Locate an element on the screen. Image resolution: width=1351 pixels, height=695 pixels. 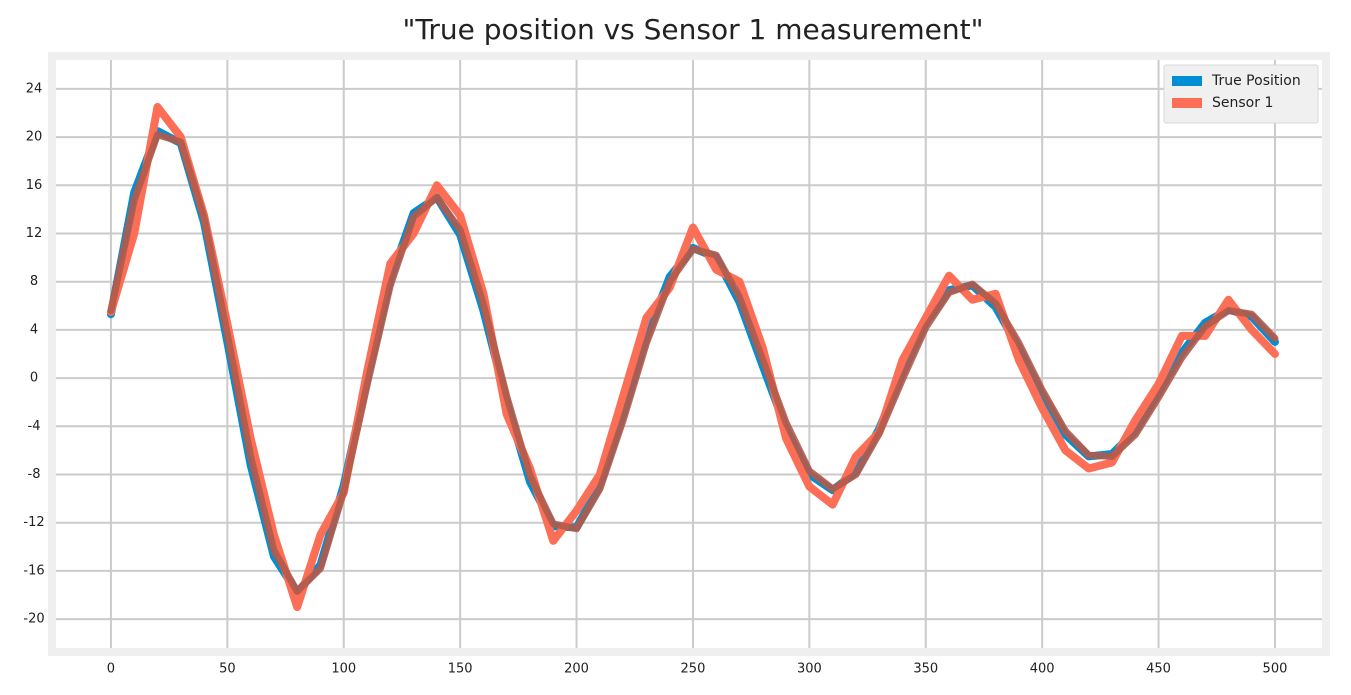
y-tick-label: -20 is located at coordinates (33, 619).